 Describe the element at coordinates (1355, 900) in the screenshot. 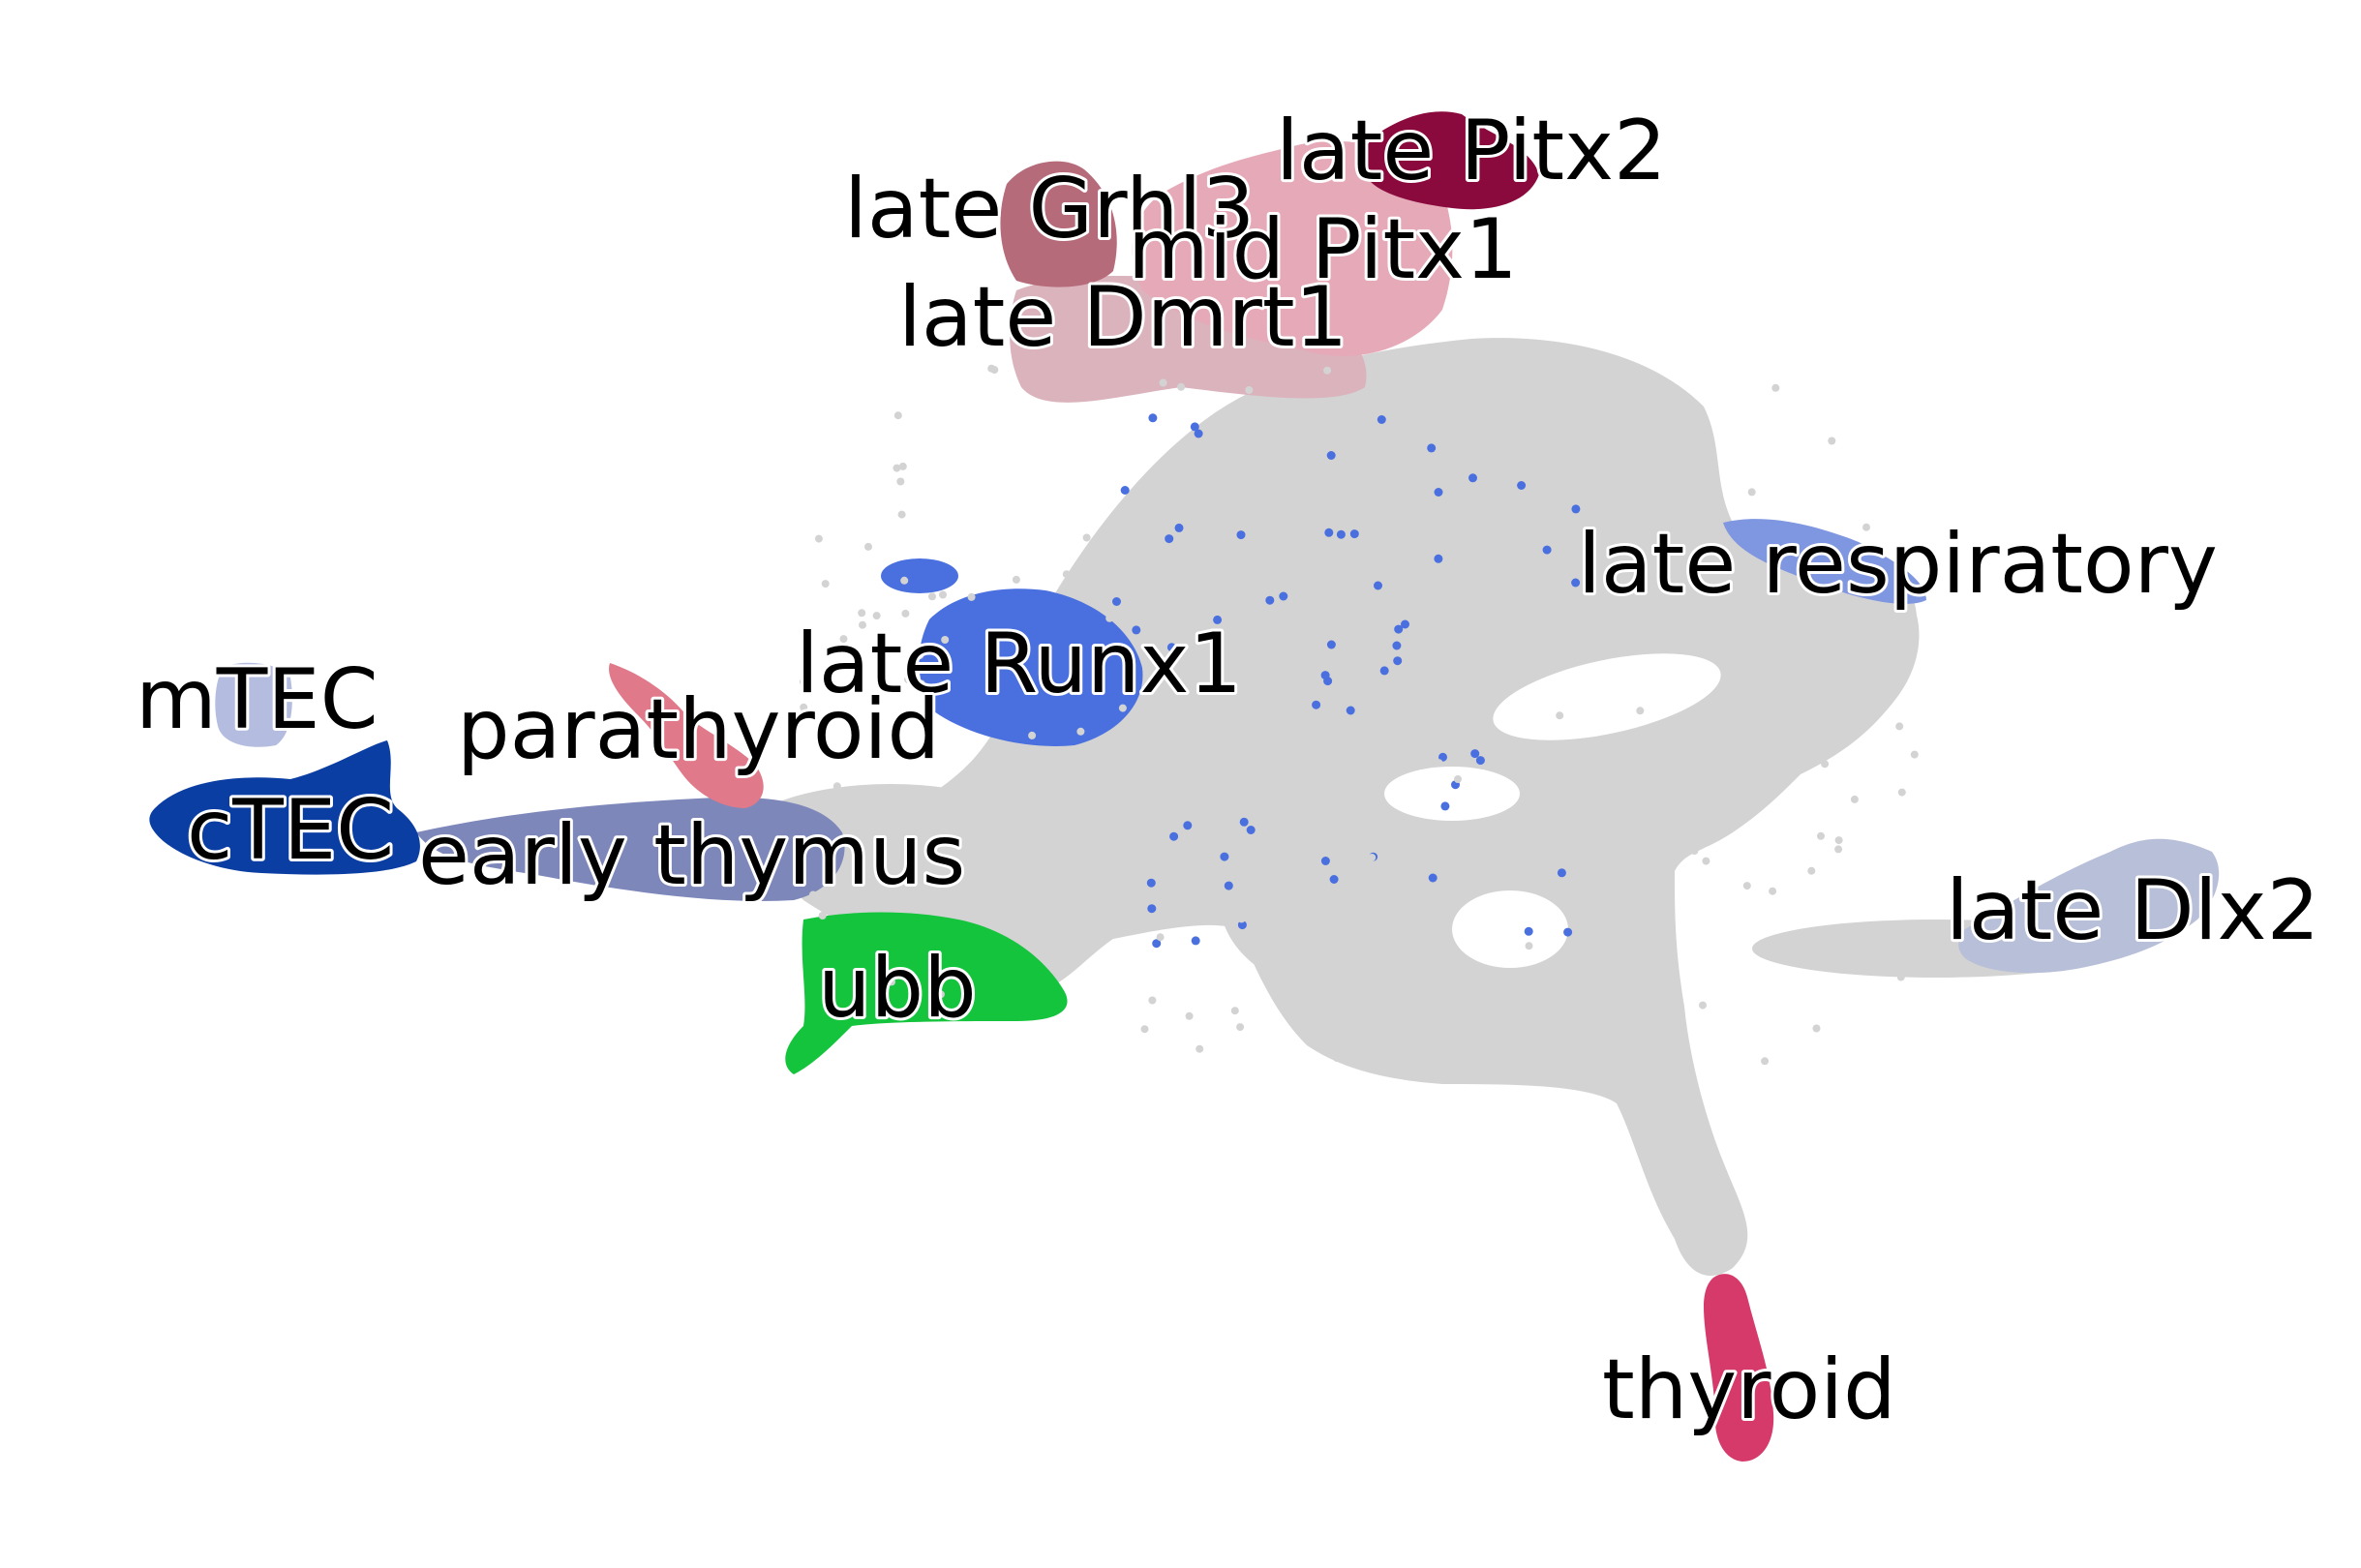

I see `background-cell-patch-lower-mid` at that location.